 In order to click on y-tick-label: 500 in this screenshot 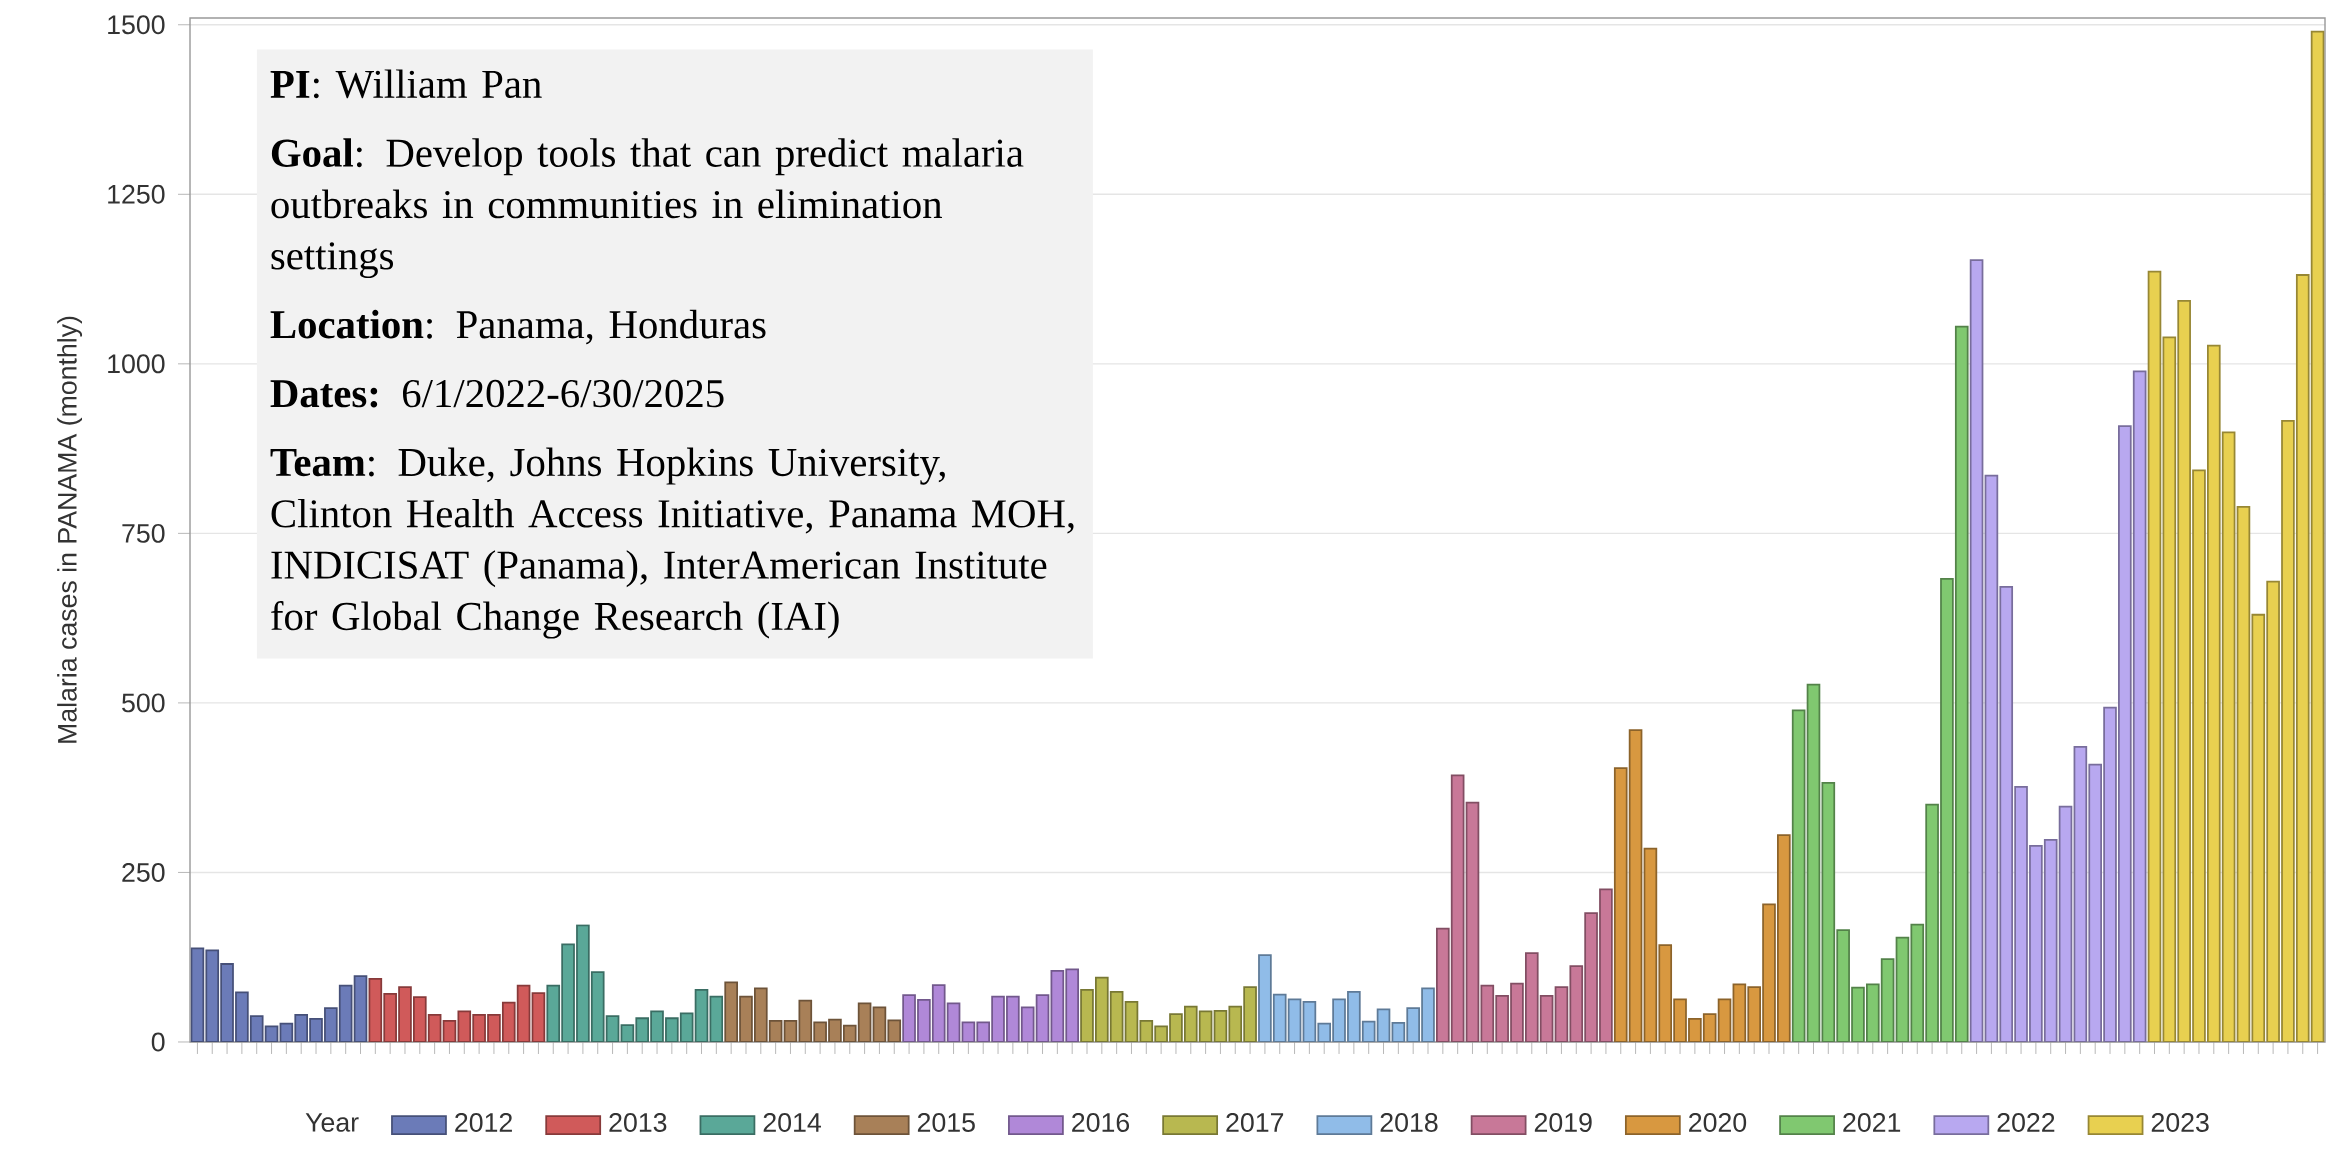, I will do `click(143, 703)`.